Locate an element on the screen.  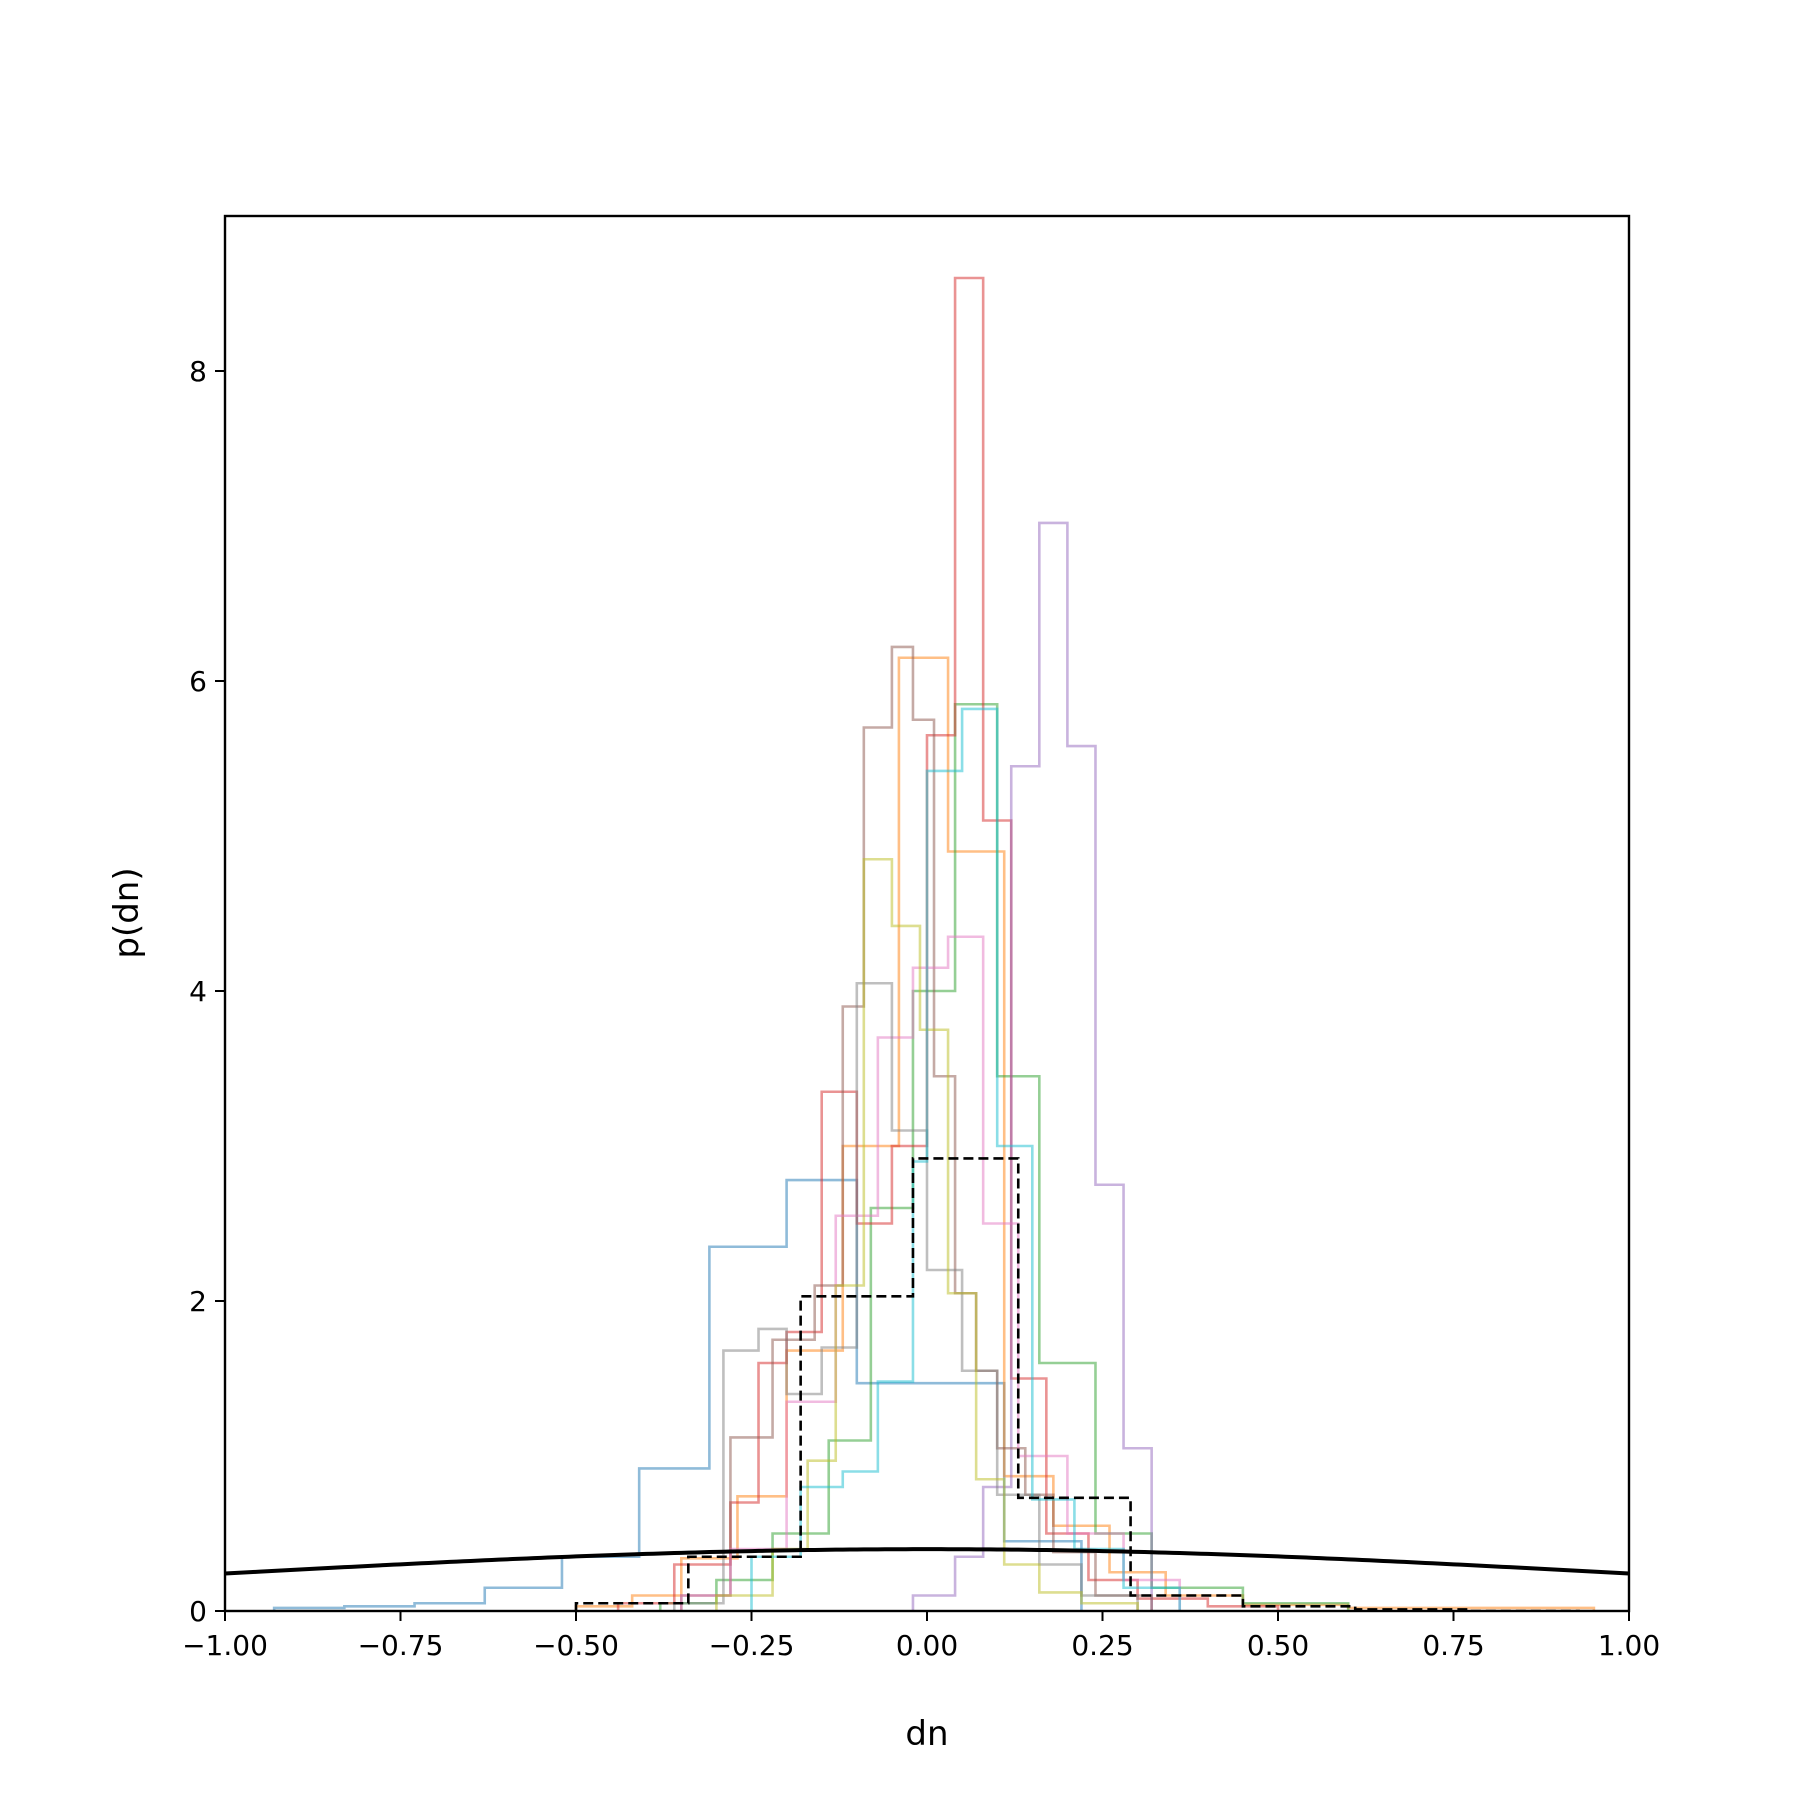
x-axis-ticks: −1.00 −0.75 −0.50 −0.25 0.00 0.25 0.50 0.75 1.00 is located at coordinates (921, 1636).